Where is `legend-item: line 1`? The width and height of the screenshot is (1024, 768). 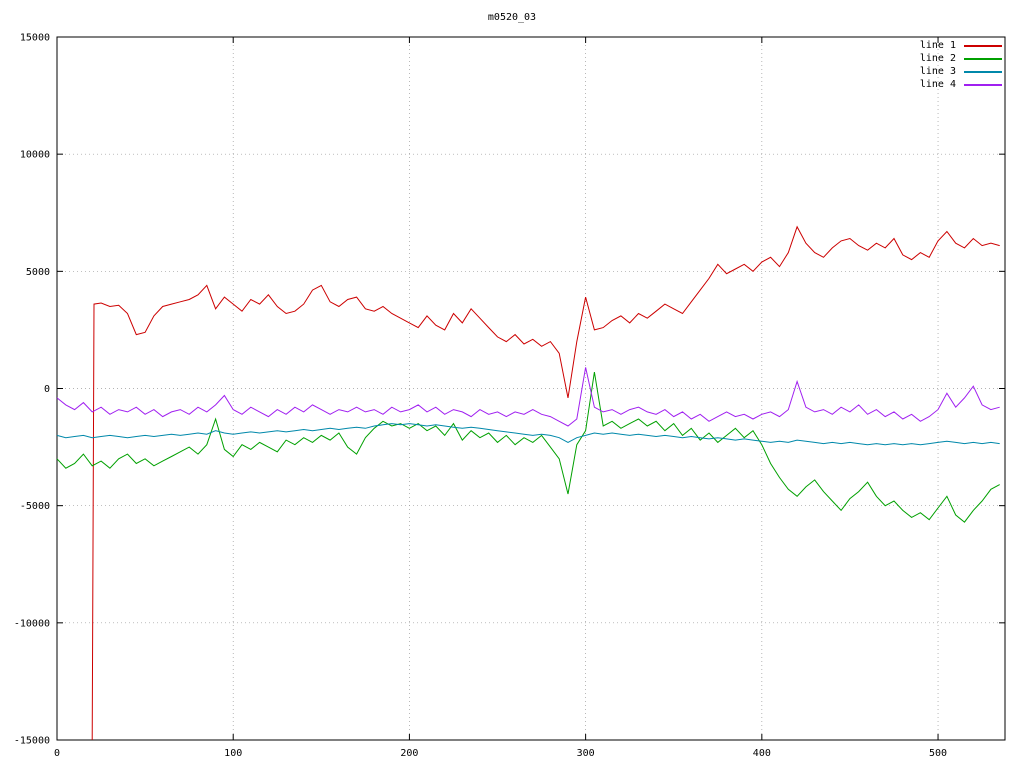
legend-item: line 1 is located at coordinates (961, 45).